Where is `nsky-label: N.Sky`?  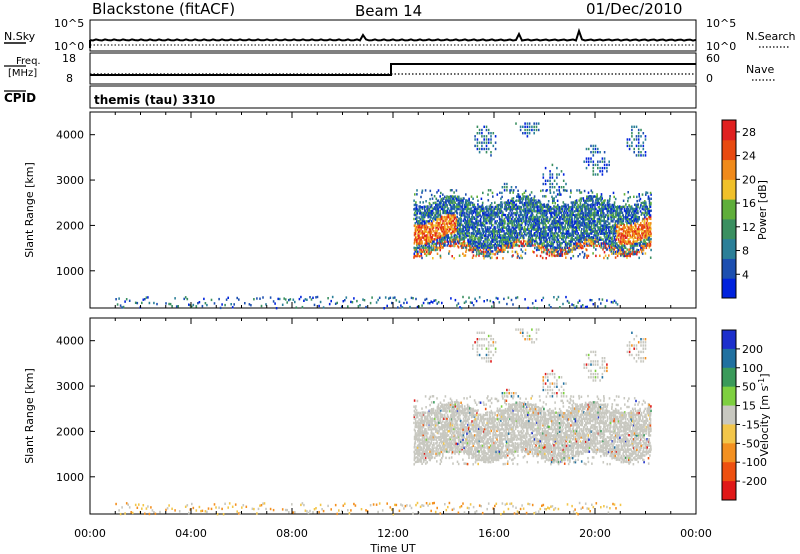 nsky-label: N.Sky is located at coordinates (20, 36).